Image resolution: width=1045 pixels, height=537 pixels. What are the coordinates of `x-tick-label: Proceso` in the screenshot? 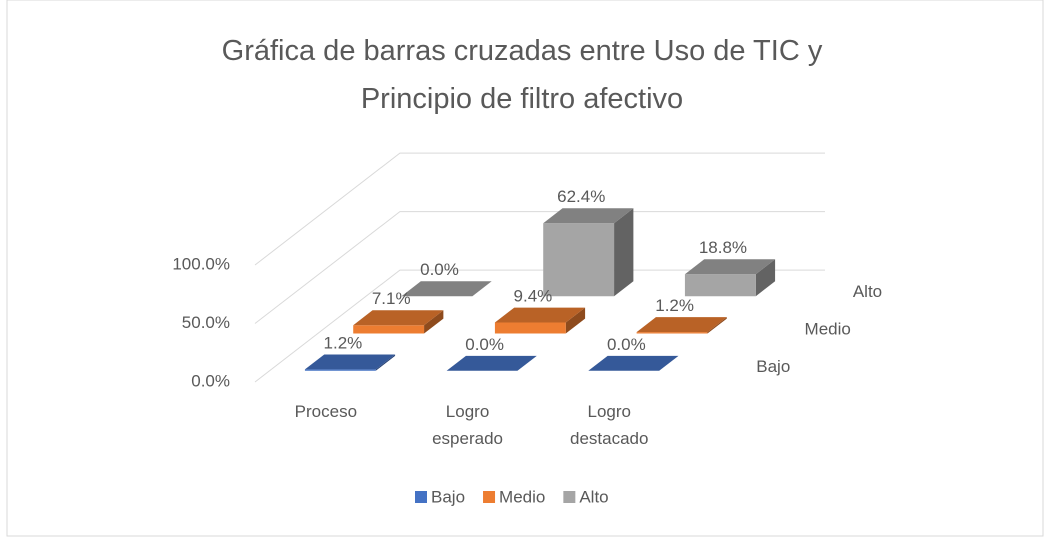 It's located at (326, 411).